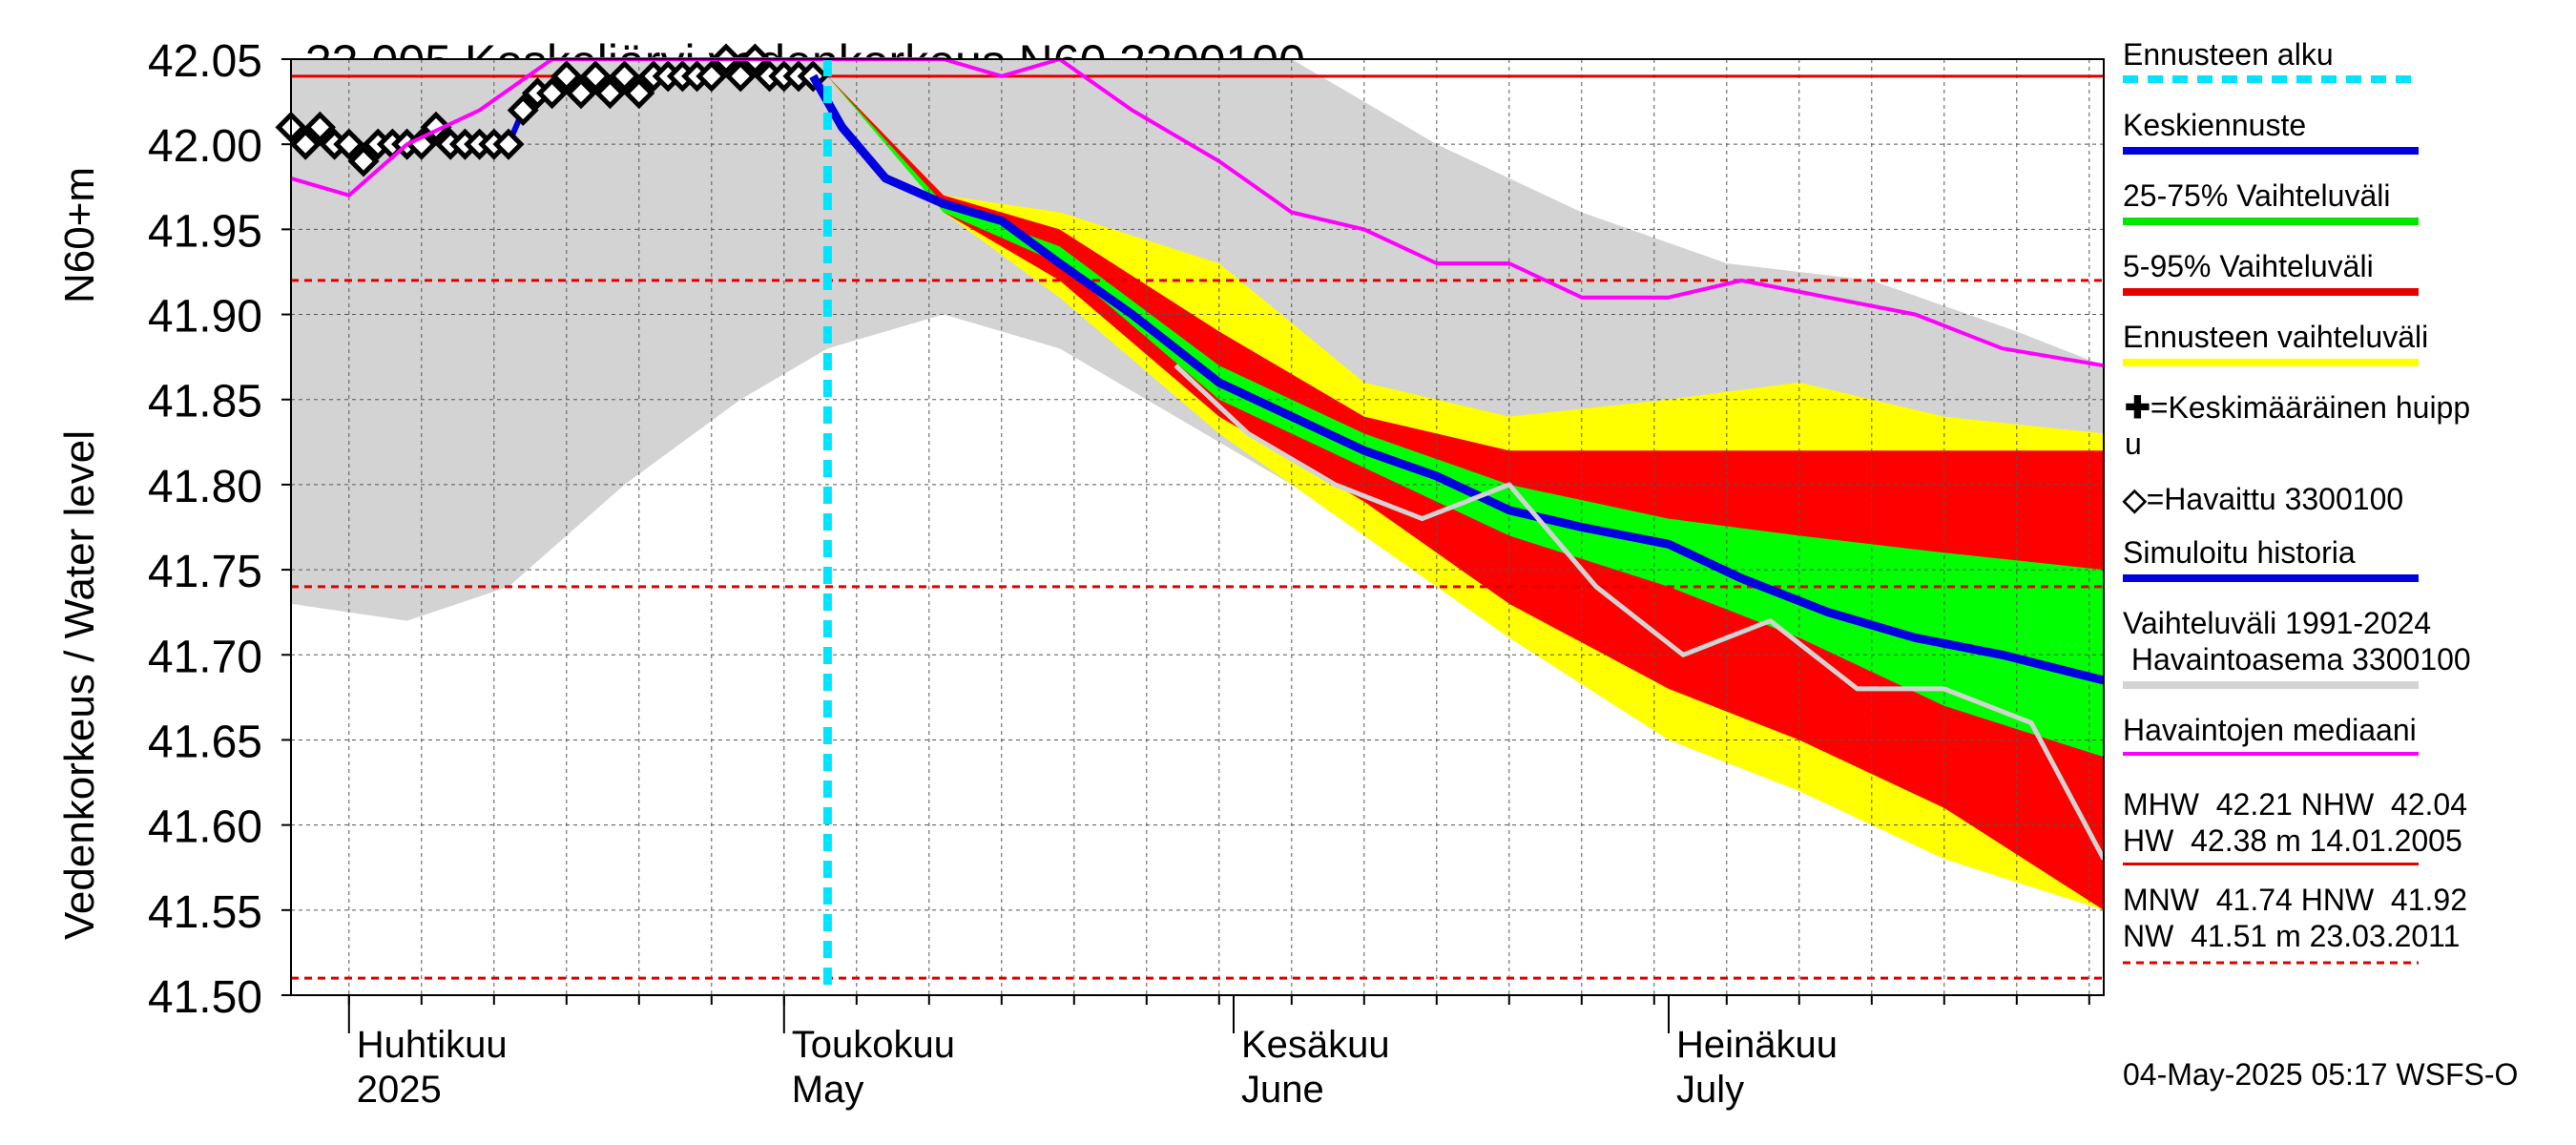  Describe the element at coordinates (205, 742) in the screenshot. I see `y-tick-label: 41.65` at that location.